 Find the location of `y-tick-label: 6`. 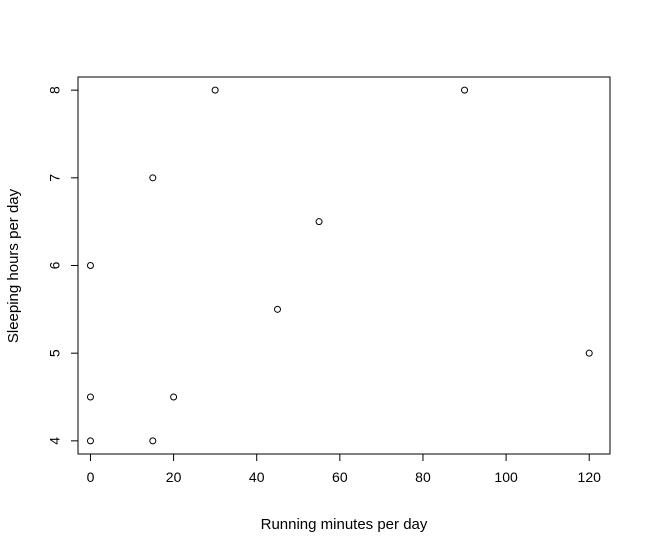

y-tick-label: 6 is located at coordinates (55, 265).